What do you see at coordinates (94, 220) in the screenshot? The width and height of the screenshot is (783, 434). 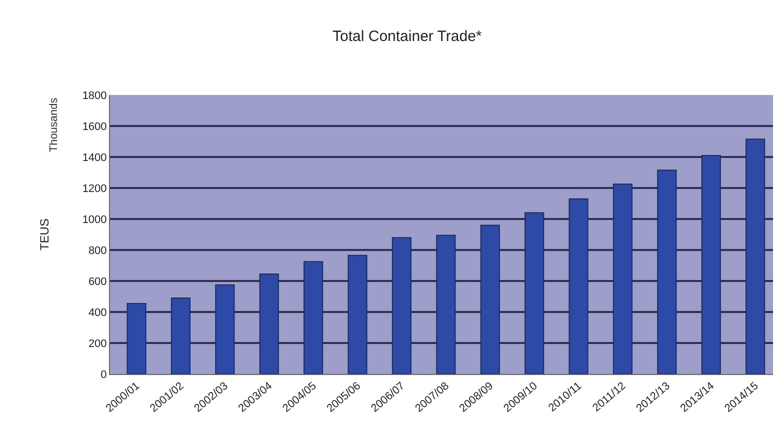 I see `y-tick-label: 1000` at bounding box center [94, 220].